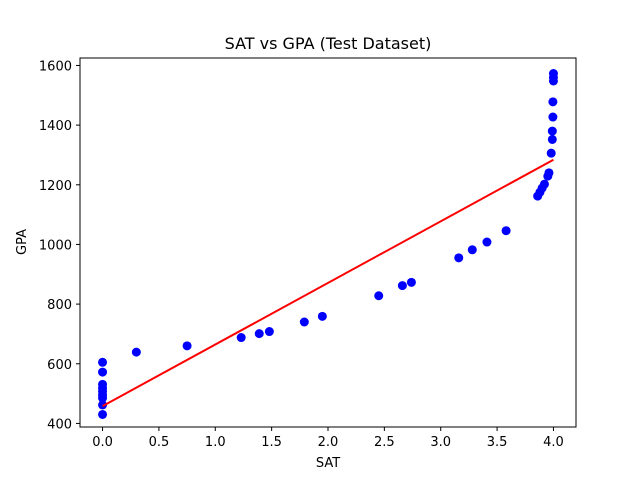 The width and height of the screenshot is (640, 480). I want to click on y-tick-label: 800, so click(59, 305).